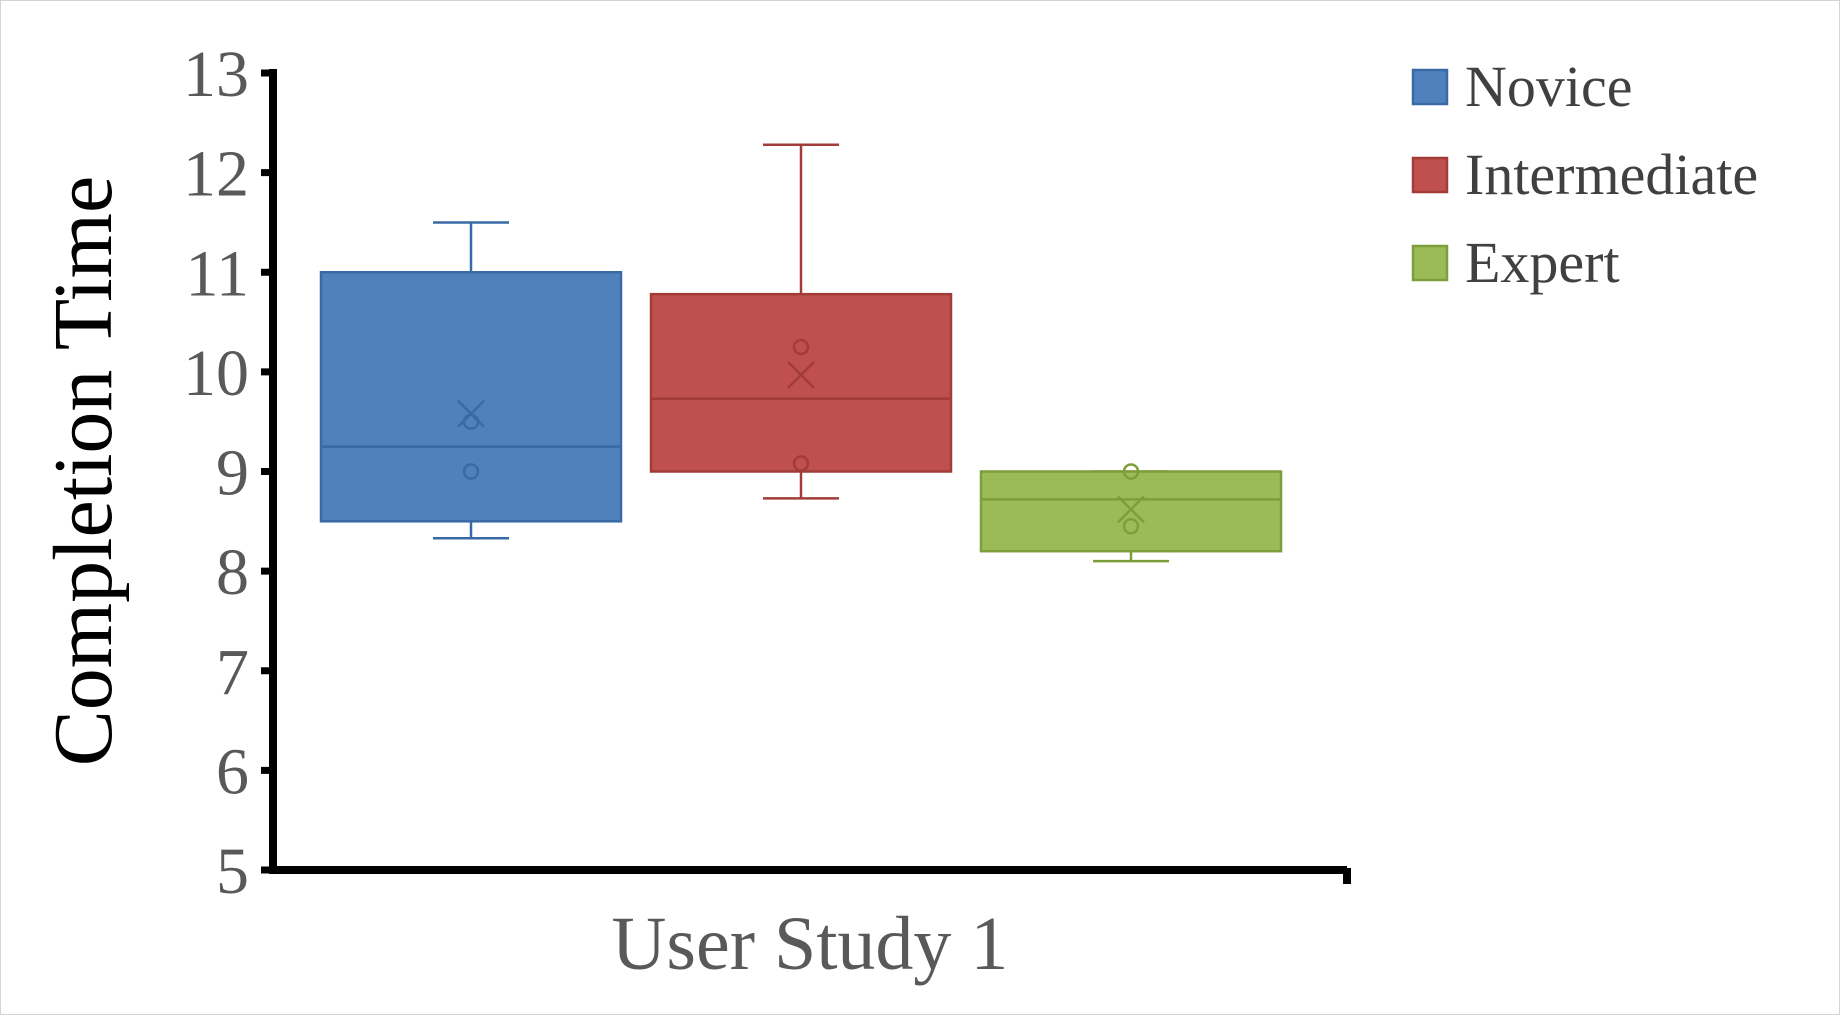  What do you see at coordinates (810, 944) in the screenshot?
I see `x-category-label: User Study 1` at bounding box center [810, 944].